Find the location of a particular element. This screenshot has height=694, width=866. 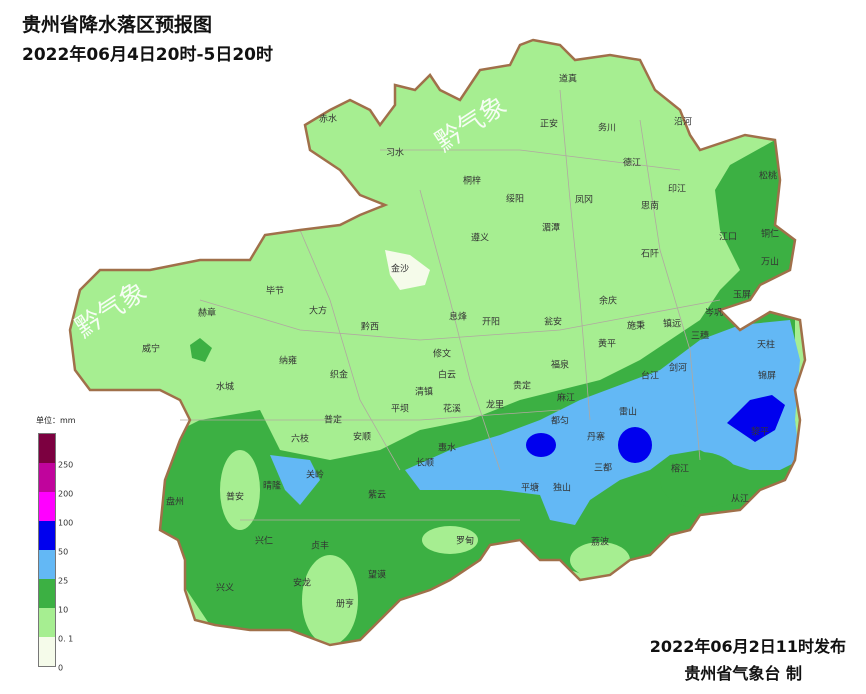

place-label: 威宁 is located at coordinates (151, 349).